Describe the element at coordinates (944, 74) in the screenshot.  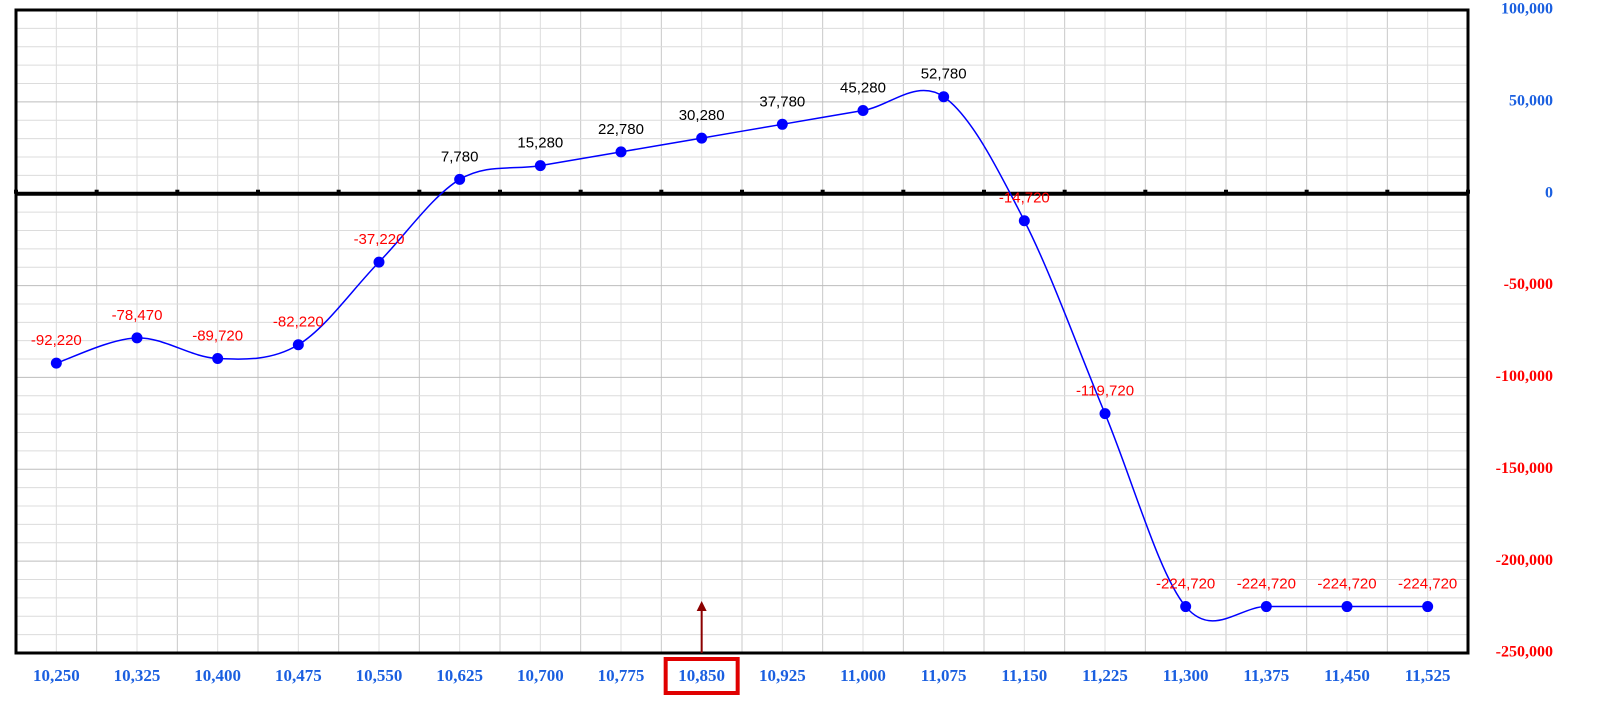
I see `value-label: 52,780` at that location.